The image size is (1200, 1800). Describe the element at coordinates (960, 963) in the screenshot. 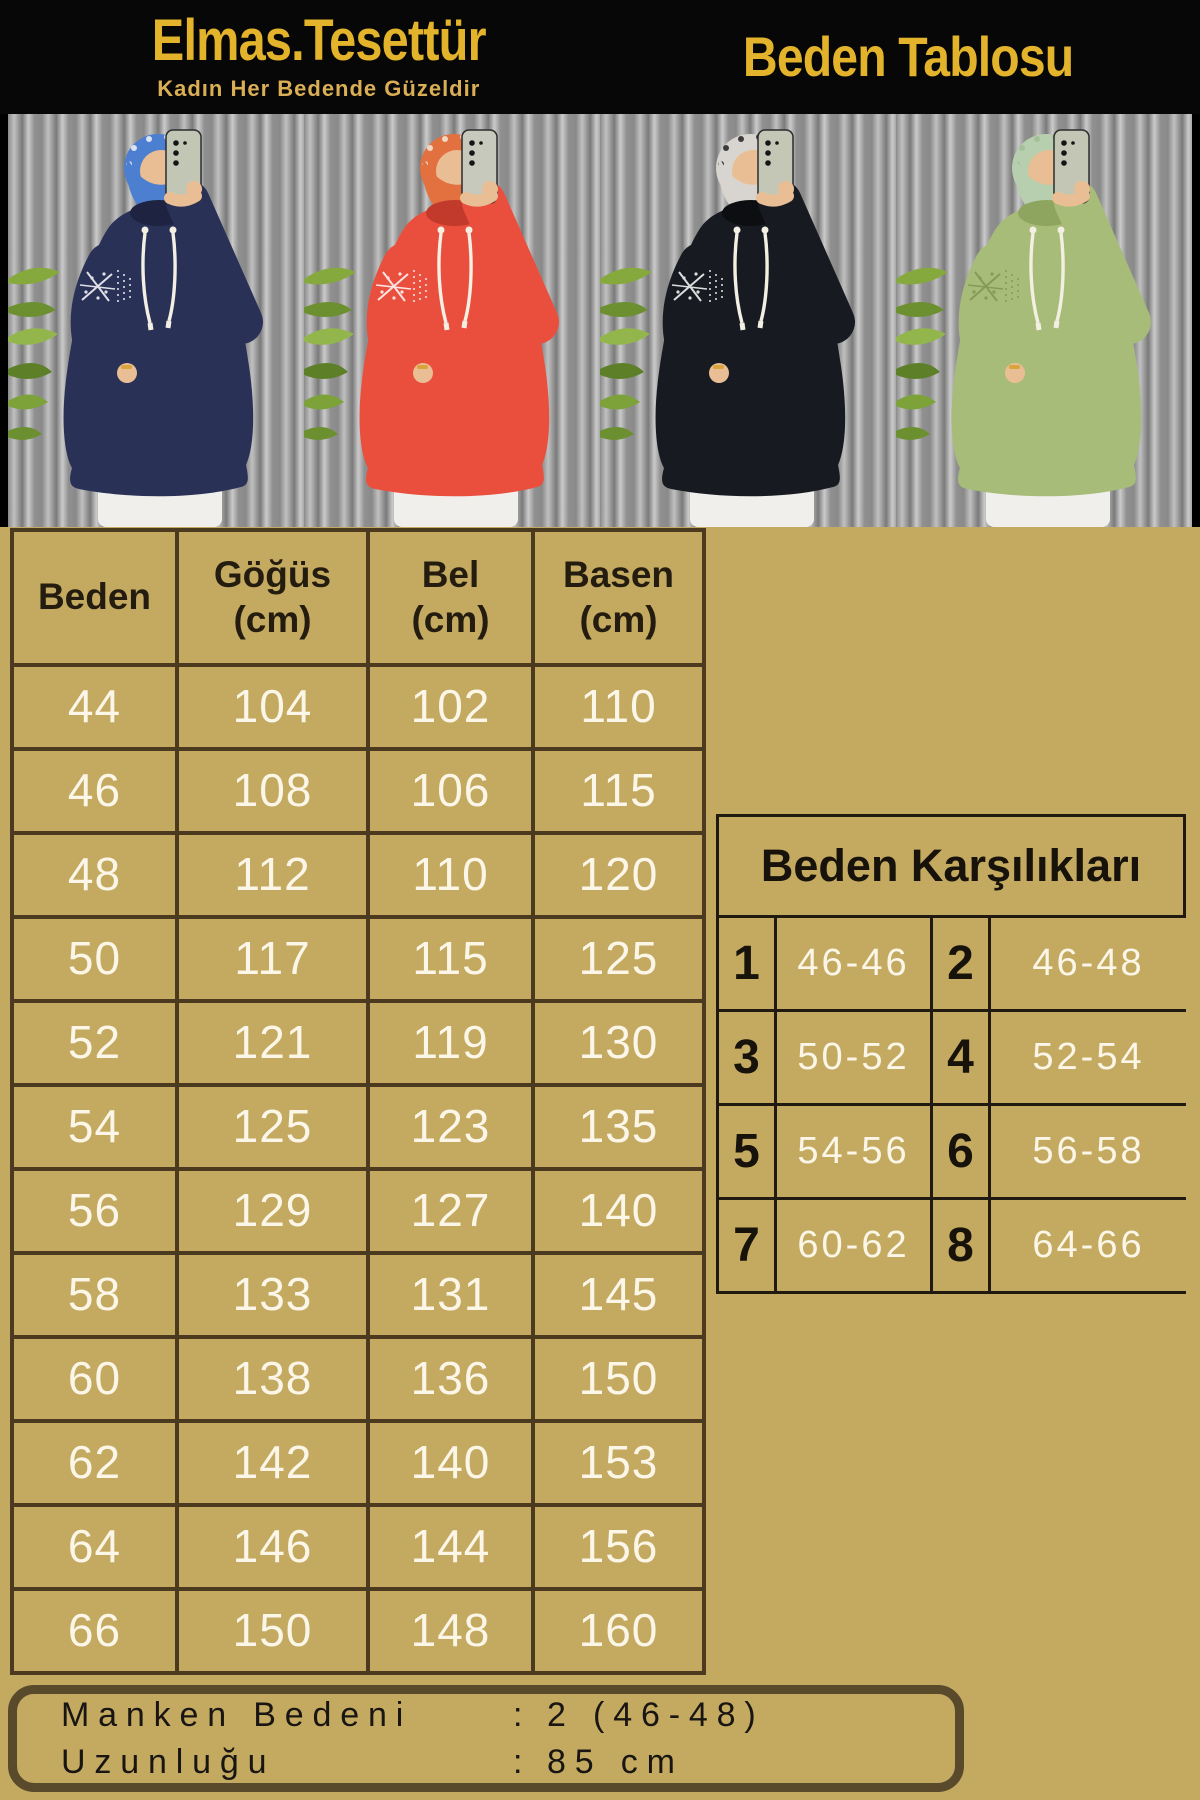

I see `equivalence-number: 2` at that location.